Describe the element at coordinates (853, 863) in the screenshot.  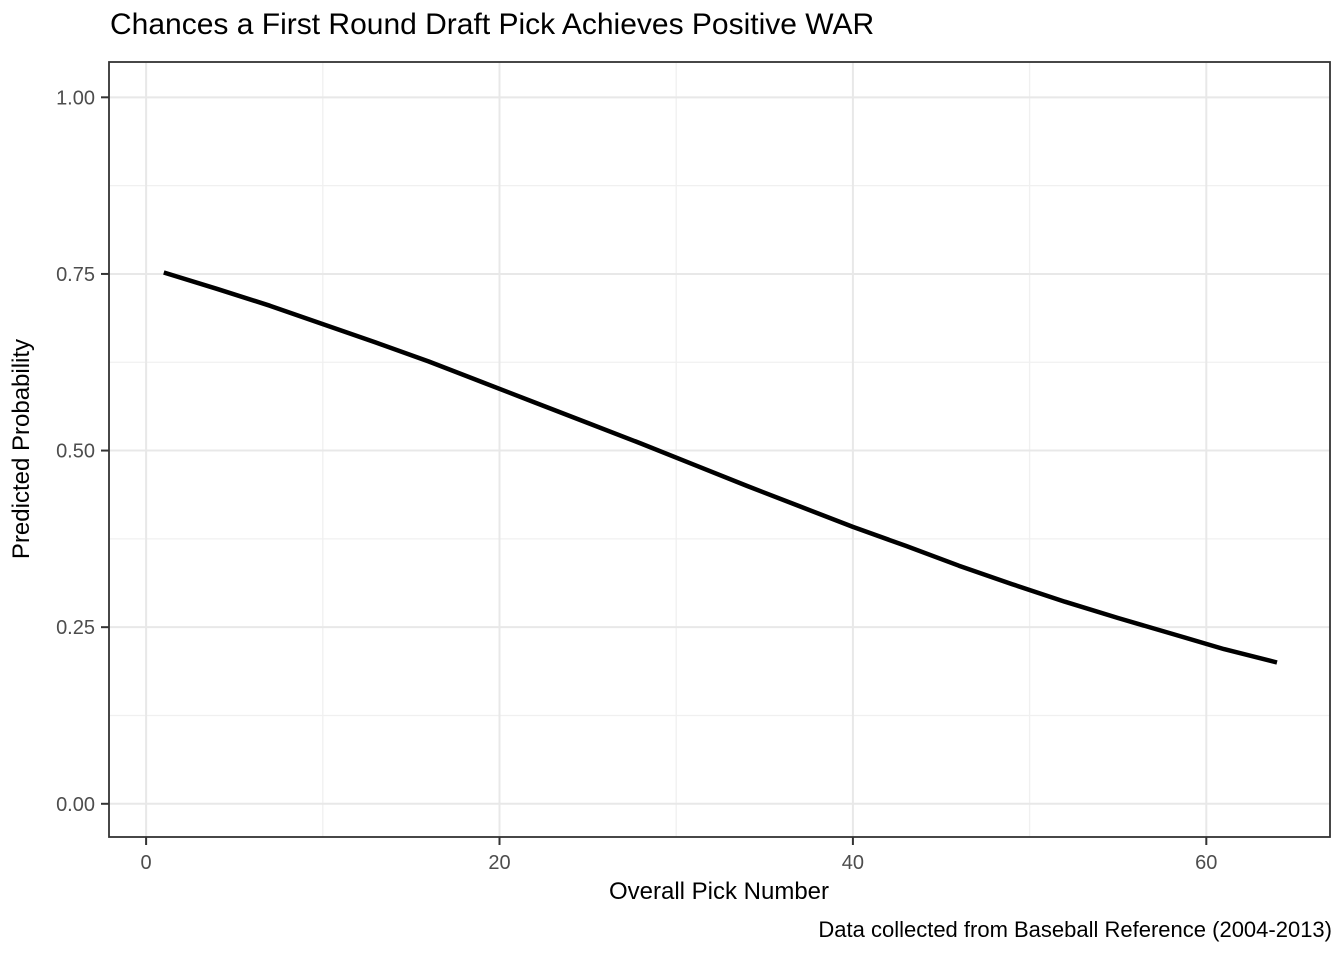
I see `x-tick-label: 40` at that location.